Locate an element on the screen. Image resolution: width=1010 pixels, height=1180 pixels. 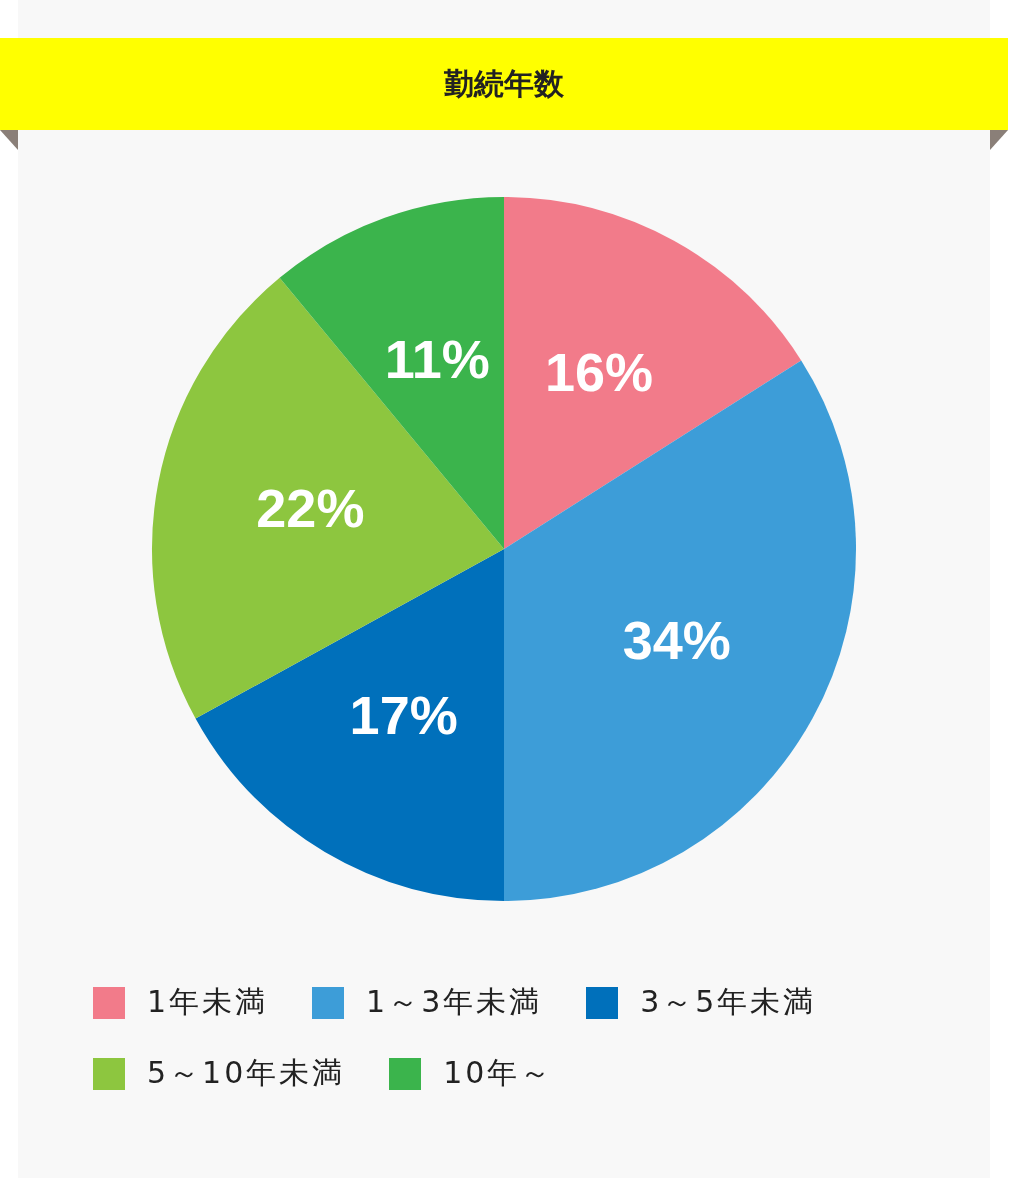
data-label: 34% is located at coordinates (676, 639).